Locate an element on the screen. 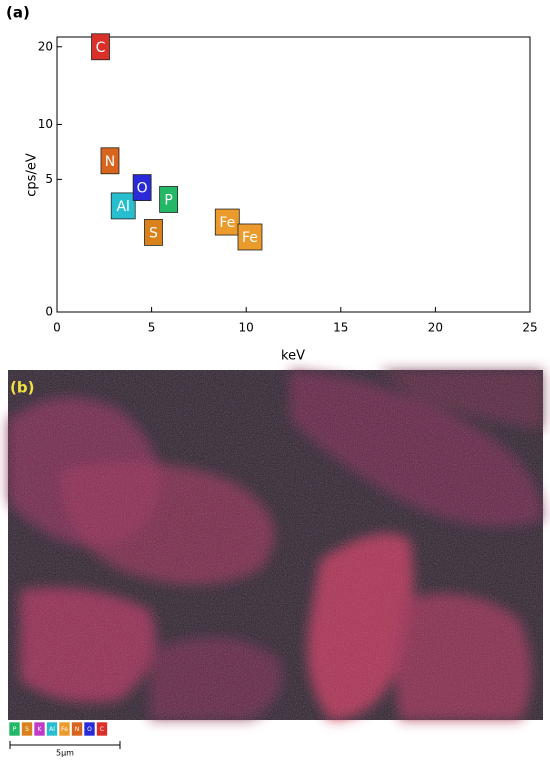 This screenshot has width=550, height=764. element-label: P is located at coordinates (168, 200).